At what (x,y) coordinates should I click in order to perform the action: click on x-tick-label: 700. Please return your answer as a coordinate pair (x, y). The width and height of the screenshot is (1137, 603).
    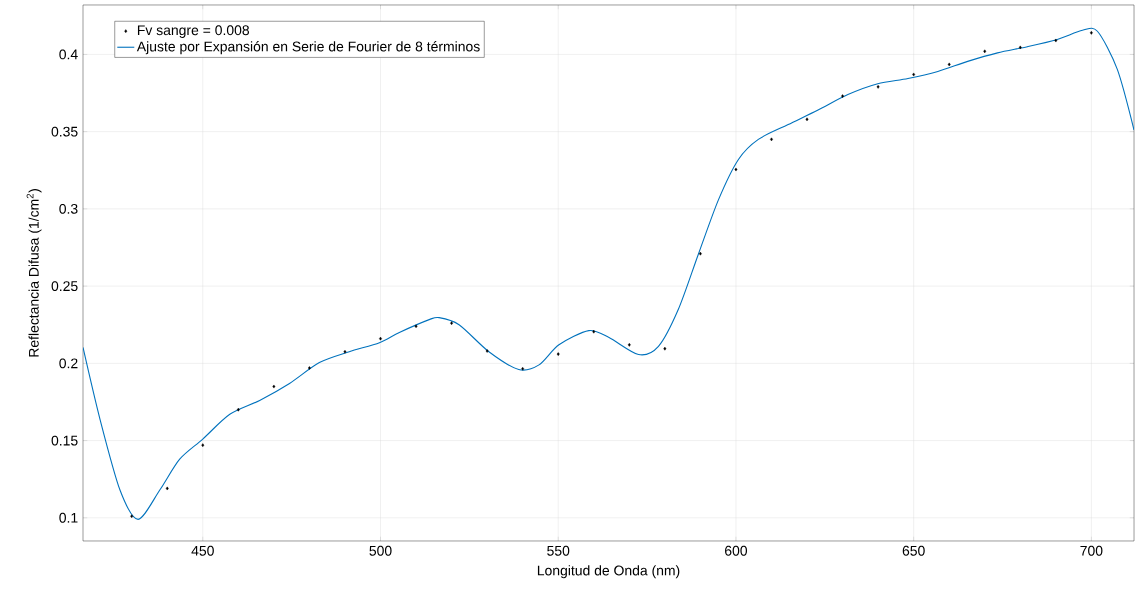
    Looking at the image, I should click on (1091, 550).